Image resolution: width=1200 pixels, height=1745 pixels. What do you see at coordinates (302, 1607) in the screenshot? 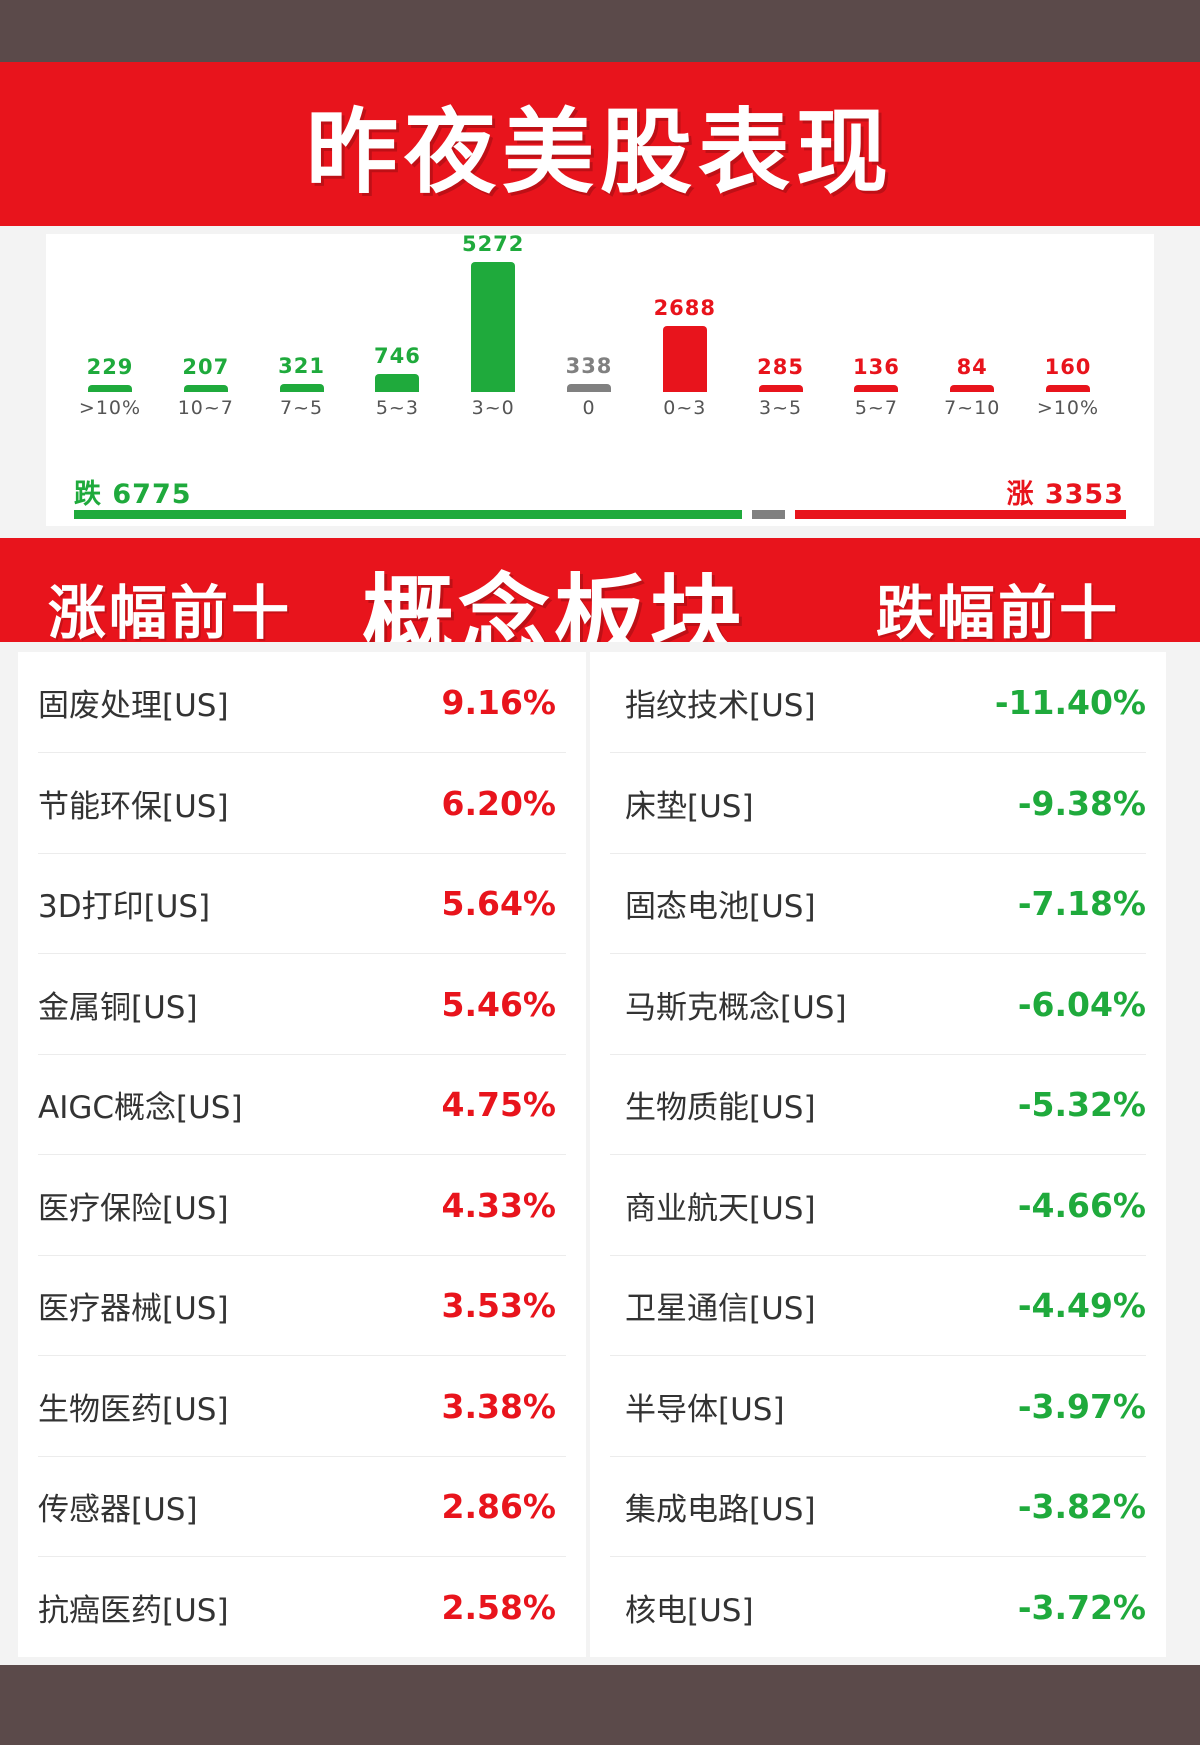
I see `gainer-row: 抗癌医药[US] 2.58%` at bounding box center [302, 1607].